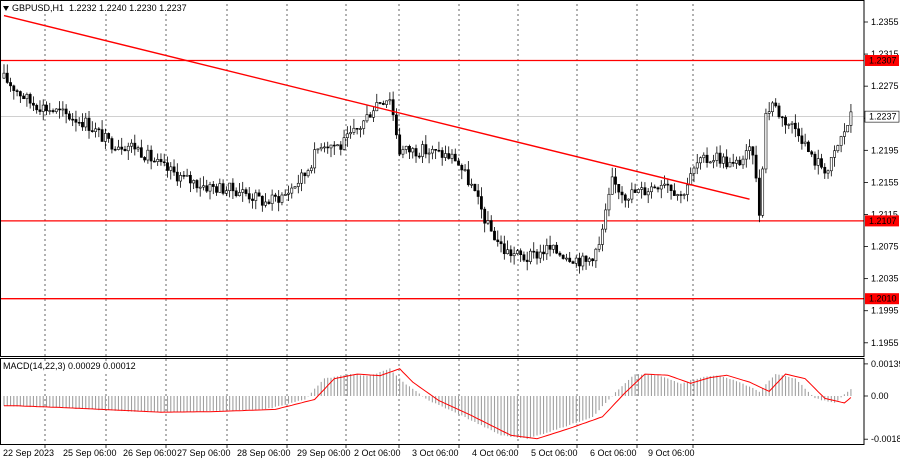 Image resolution: width=900 pixels, height=460 pixels. I want to click on time-tick-label: 29 Sep 06:00, so click(324, 453).